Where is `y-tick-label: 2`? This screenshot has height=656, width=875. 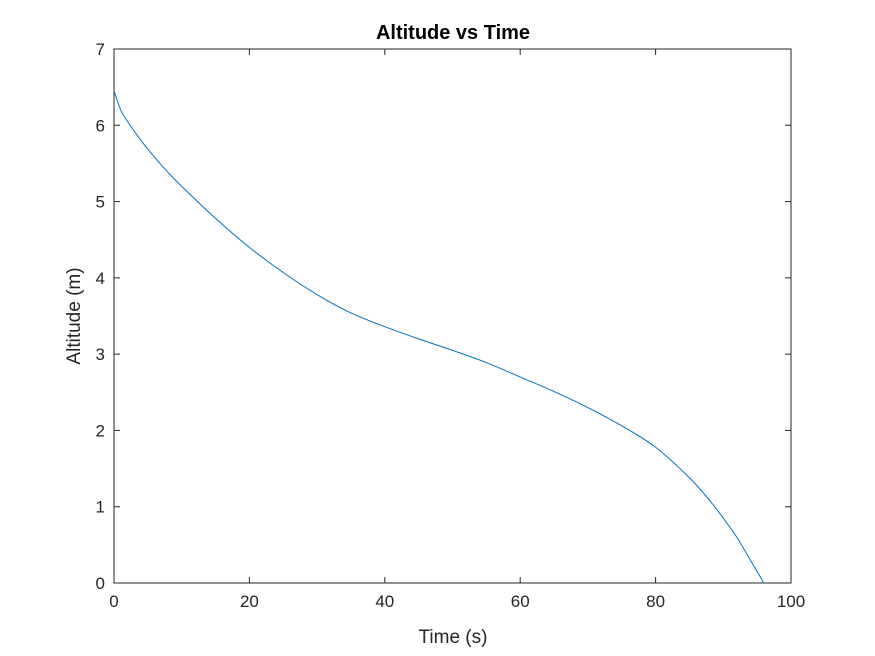
y-tick-label: 2 is located at coordinates (100, 430).